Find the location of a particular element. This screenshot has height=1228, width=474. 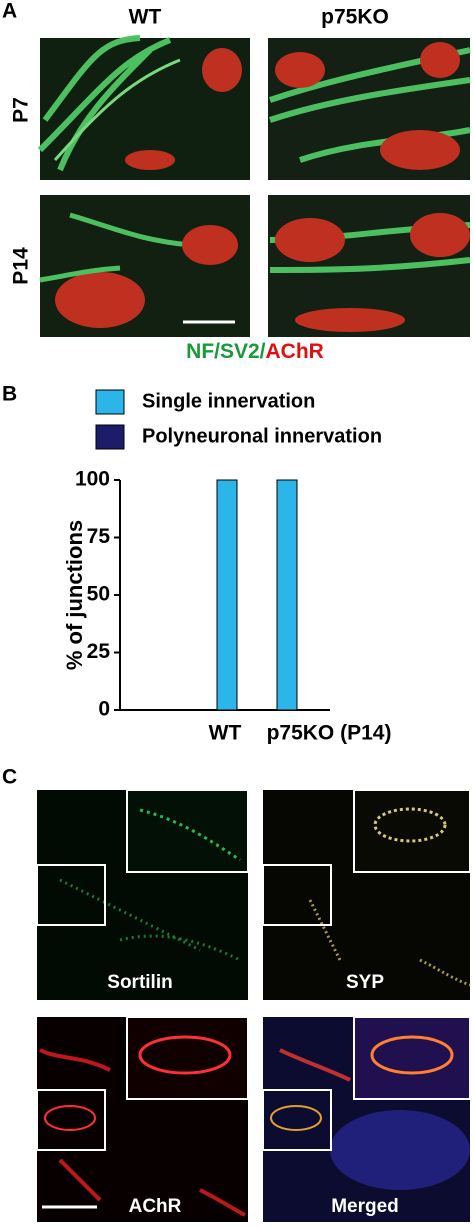

row-label: P14 is located at coordinates (21, 266).